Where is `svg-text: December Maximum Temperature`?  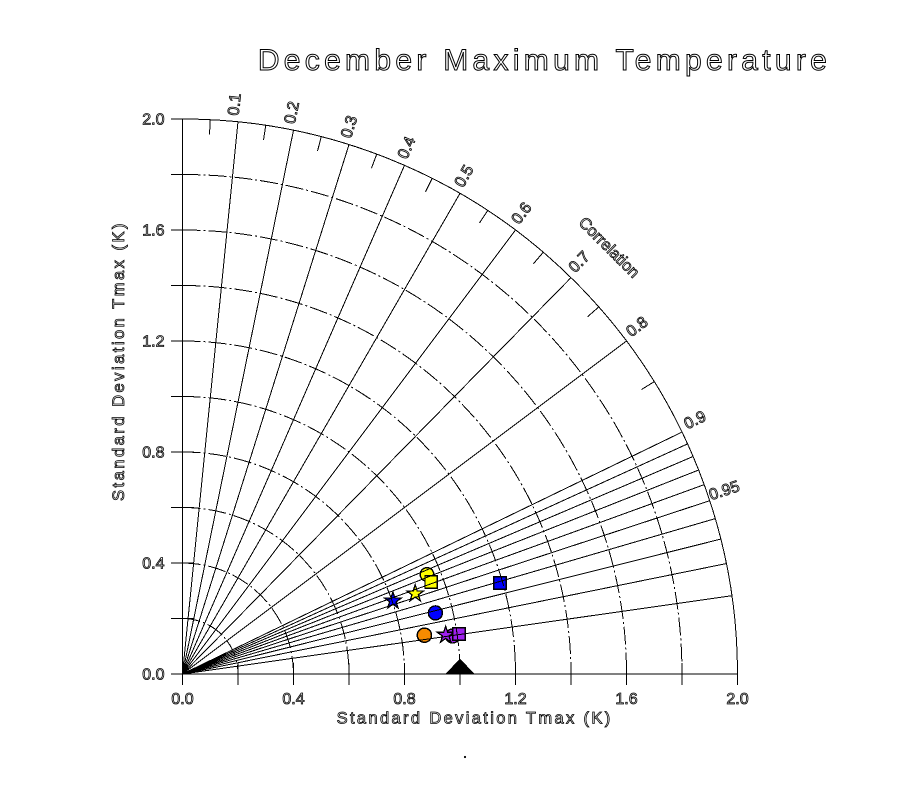
svg-text: December Maximum Temperature is located at coordinates (544, 60).